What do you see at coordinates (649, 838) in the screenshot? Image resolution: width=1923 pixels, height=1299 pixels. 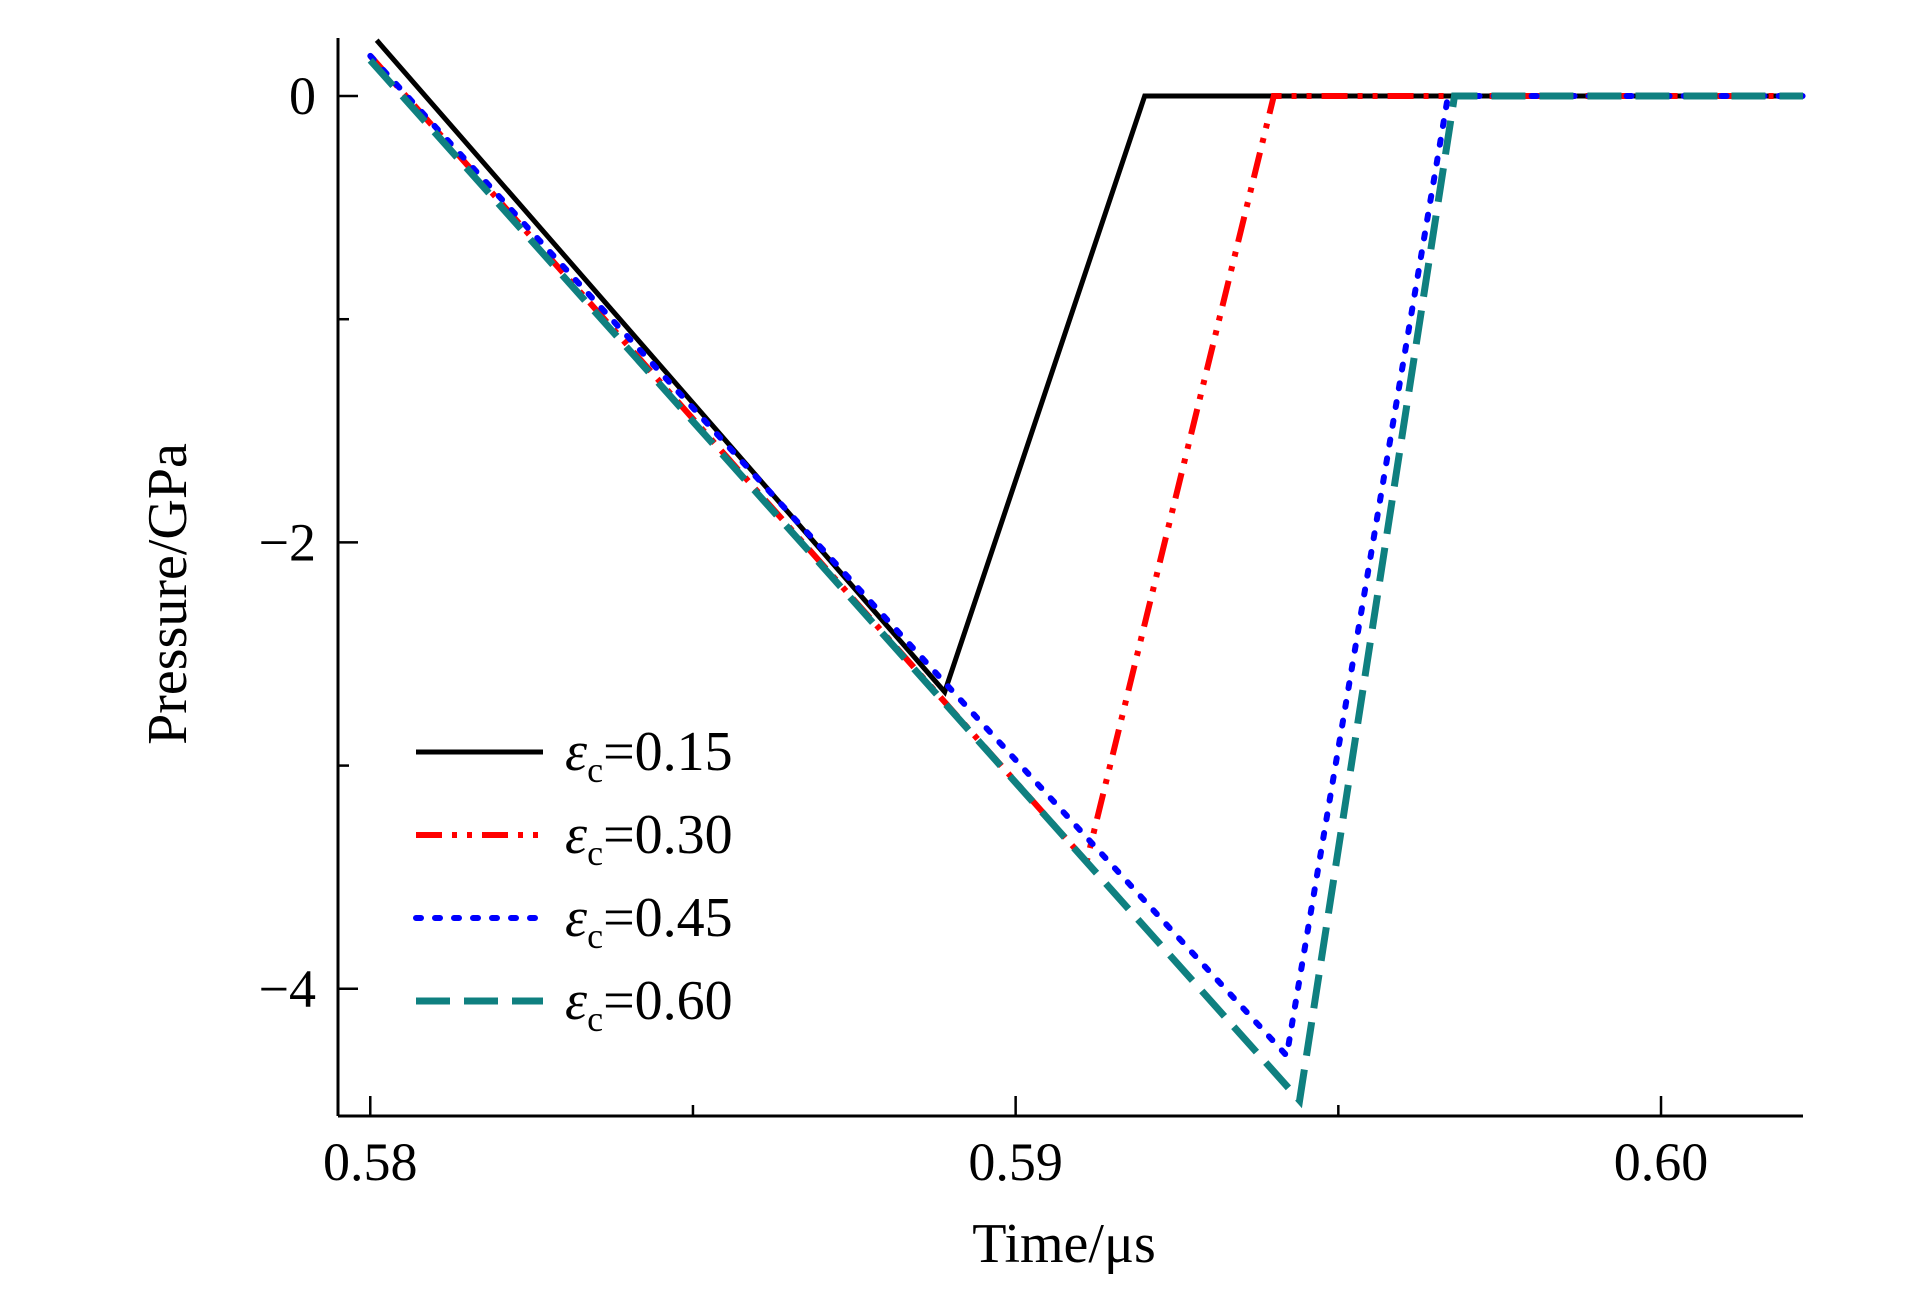 I see `legend-label-2: εc=0.30` at bounding box center [649, 838].